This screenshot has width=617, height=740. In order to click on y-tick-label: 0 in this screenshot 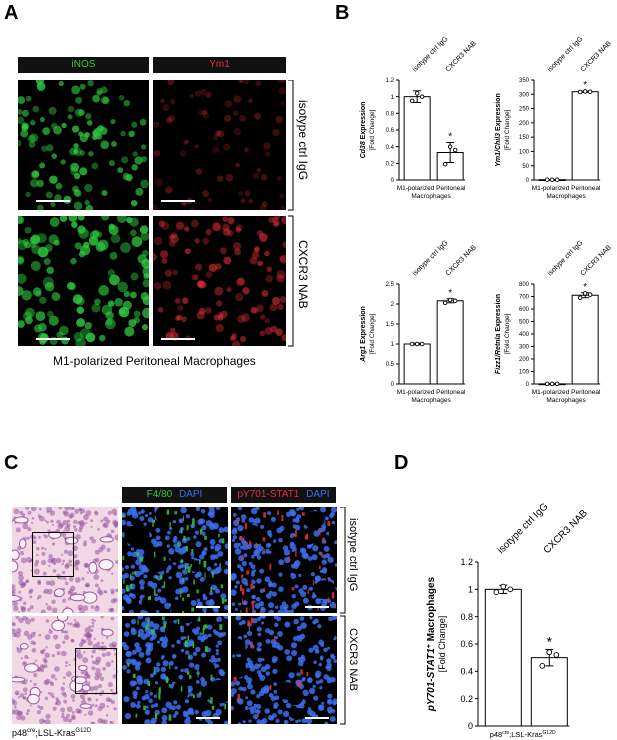, I will do `click(393, 385)`.